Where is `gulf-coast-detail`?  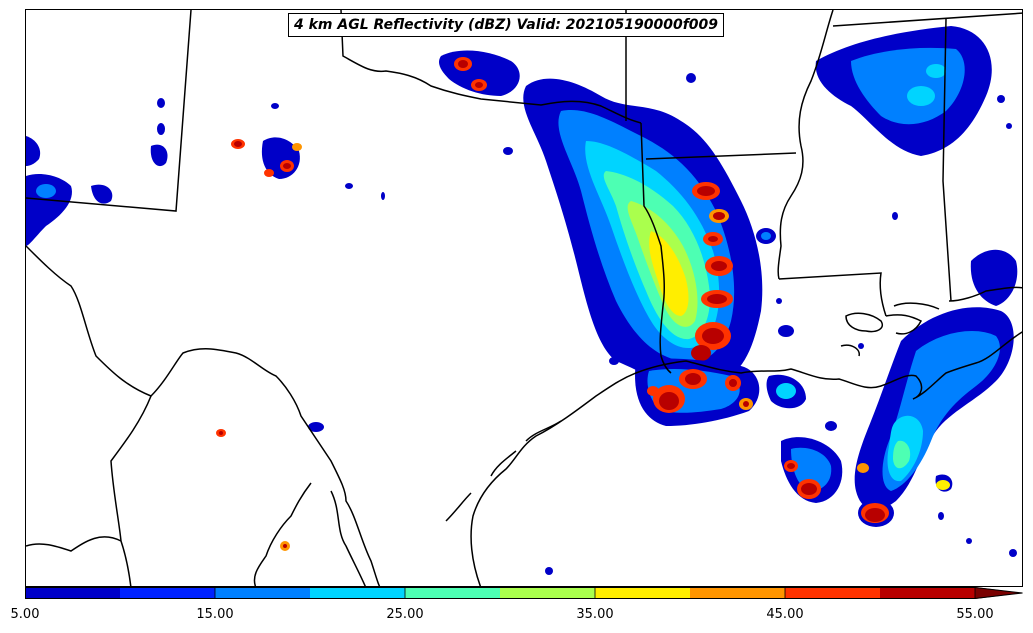
gulf-coast-detail is located at coordinates (503, 471).